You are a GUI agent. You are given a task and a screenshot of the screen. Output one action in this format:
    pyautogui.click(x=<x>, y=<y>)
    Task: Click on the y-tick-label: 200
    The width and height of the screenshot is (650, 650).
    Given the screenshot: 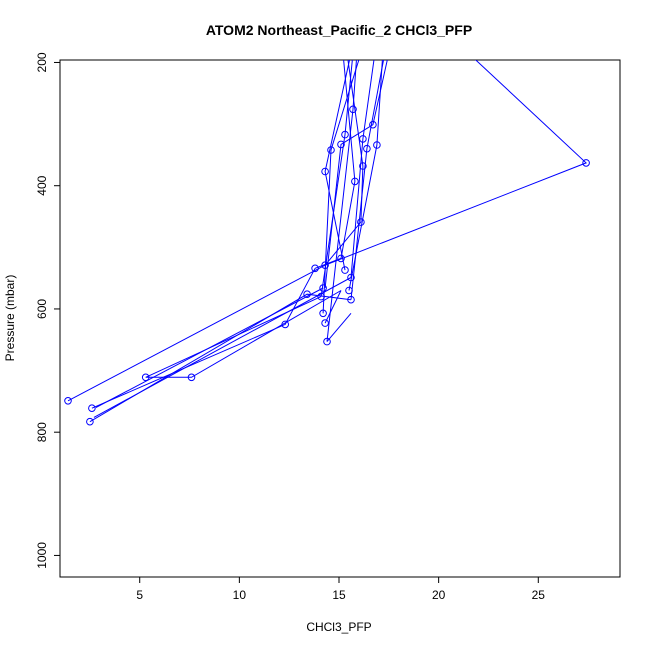 What is the action you would take?
    pyautogui.click(x=42, y=62)
    